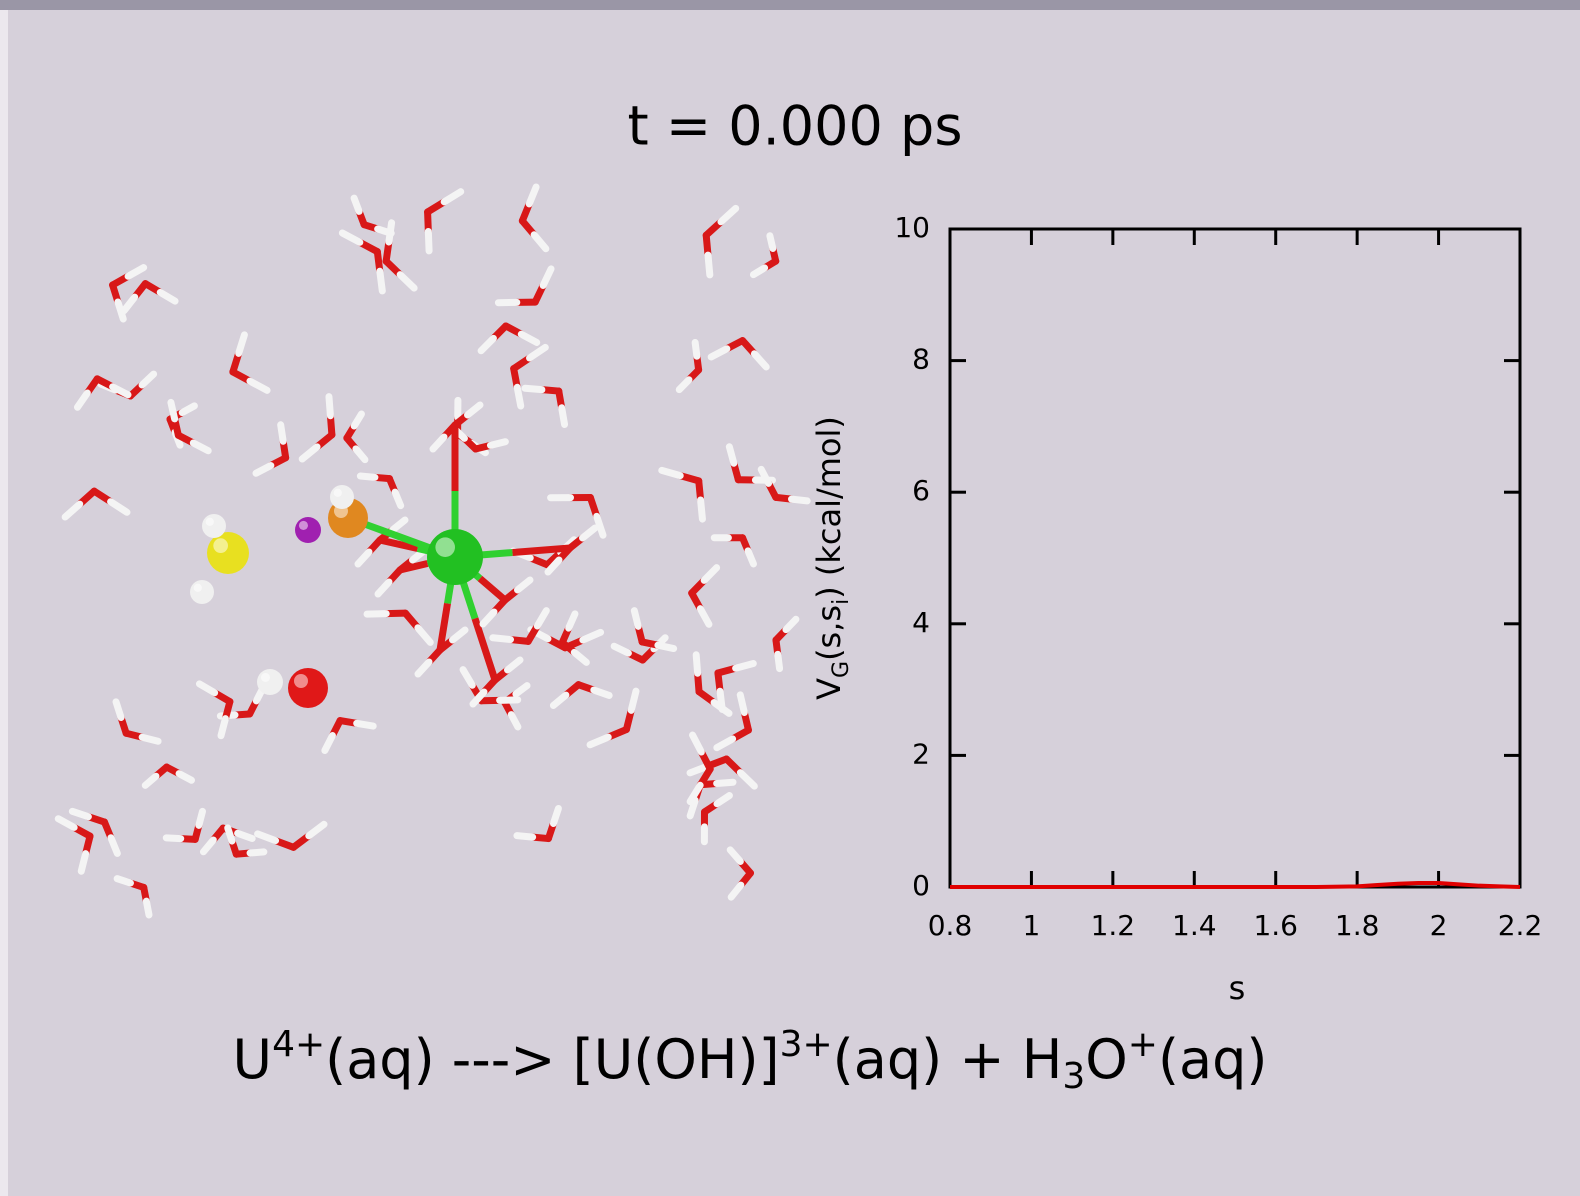 This screenshot has width=1580, height=1196. Describe the element at coordinates (1143, 1044) in the screenshot. I see `caption-sup: +` at that location.